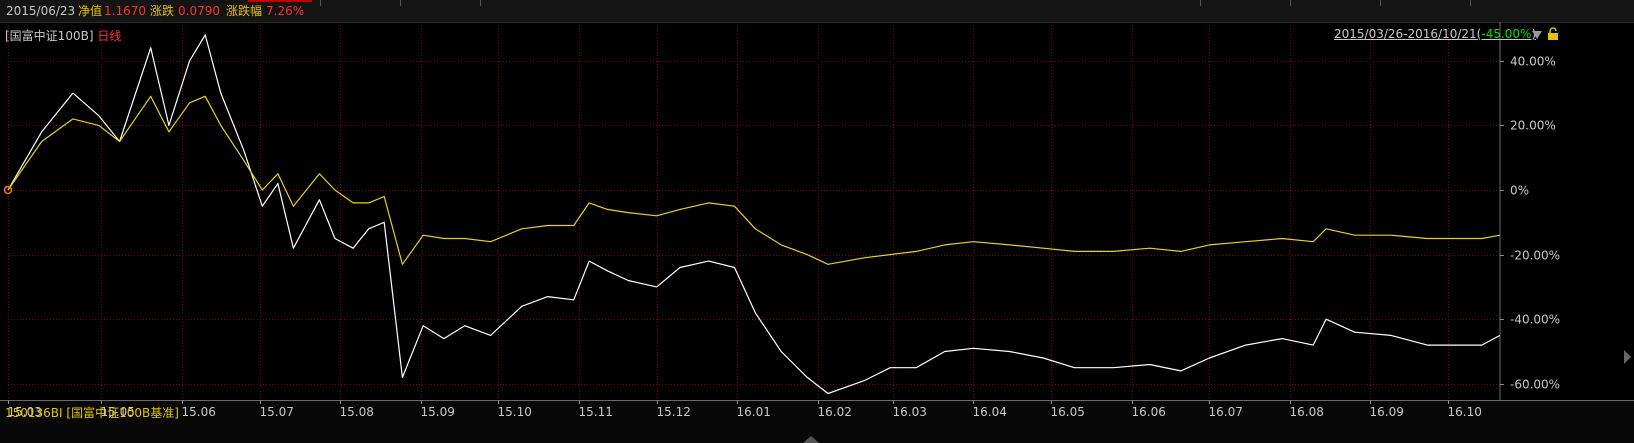 This screenshot has height=443, width=1634. Describe the element at coordinates (199, 11) in the screenshot. I see `change-value: 0.0790` at that location.